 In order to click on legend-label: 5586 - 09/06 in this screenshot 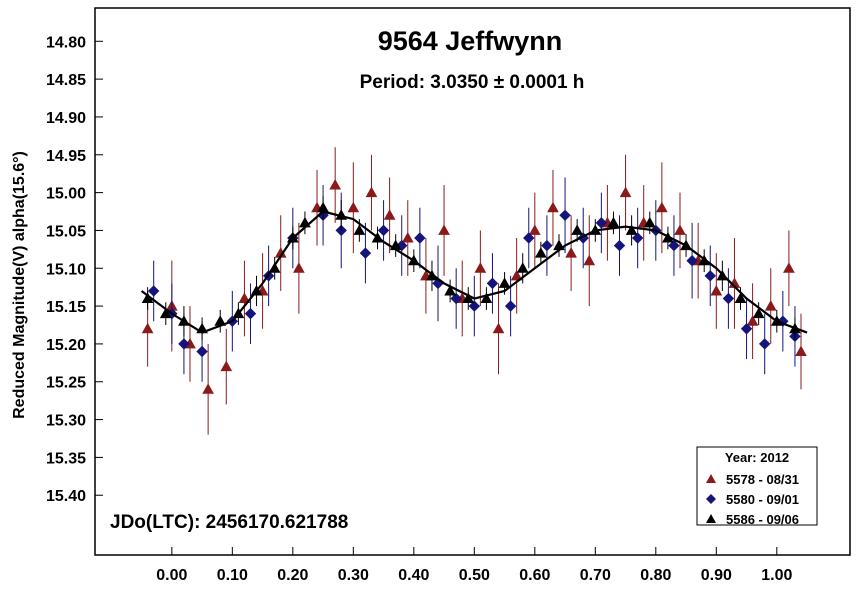, I will do `click(762, 519)`.